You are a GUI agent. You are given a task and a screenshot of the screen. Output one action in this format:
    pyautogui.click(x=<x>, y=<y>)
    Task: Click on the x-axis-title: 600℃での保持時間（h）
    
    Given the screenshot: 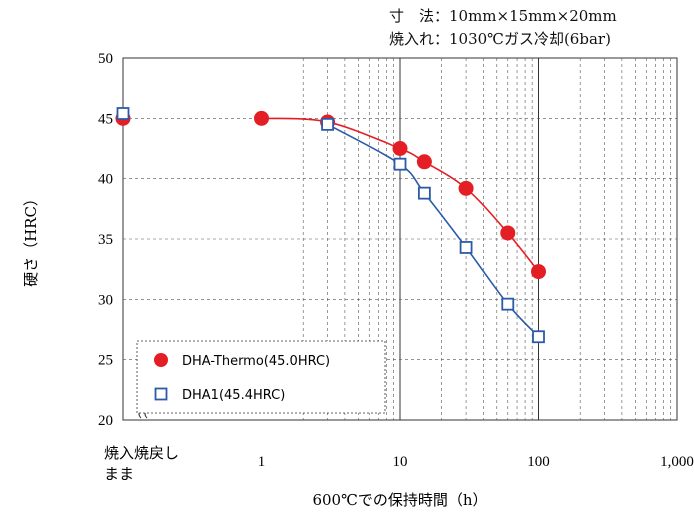 What is the action you would take?
    pyautogui.click(x=399, y=500)
    